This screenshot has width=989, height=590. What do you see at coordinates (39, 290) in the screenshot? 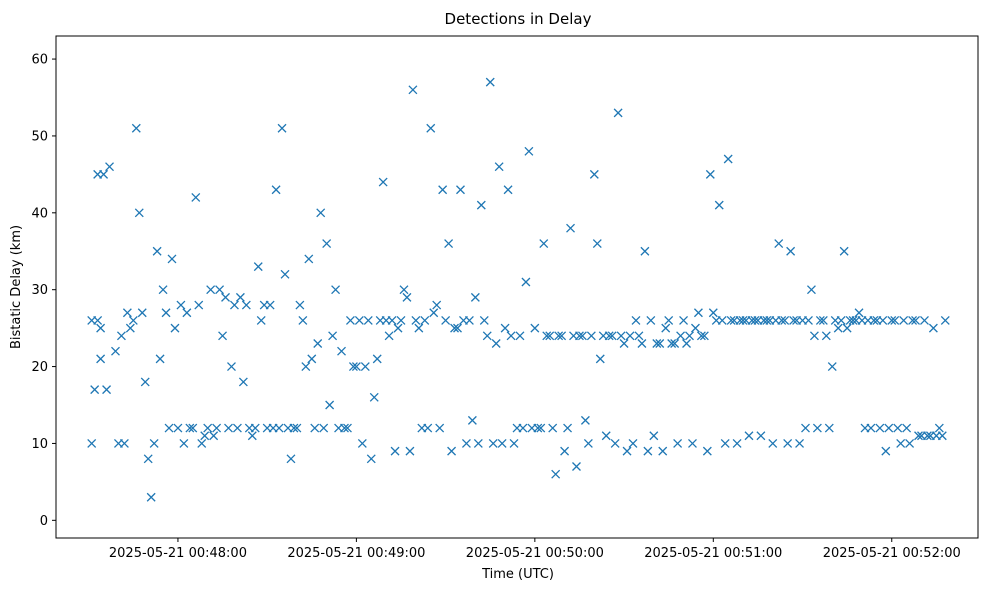
I see `y-tick-label: 30` at bounding box center [39, 290].